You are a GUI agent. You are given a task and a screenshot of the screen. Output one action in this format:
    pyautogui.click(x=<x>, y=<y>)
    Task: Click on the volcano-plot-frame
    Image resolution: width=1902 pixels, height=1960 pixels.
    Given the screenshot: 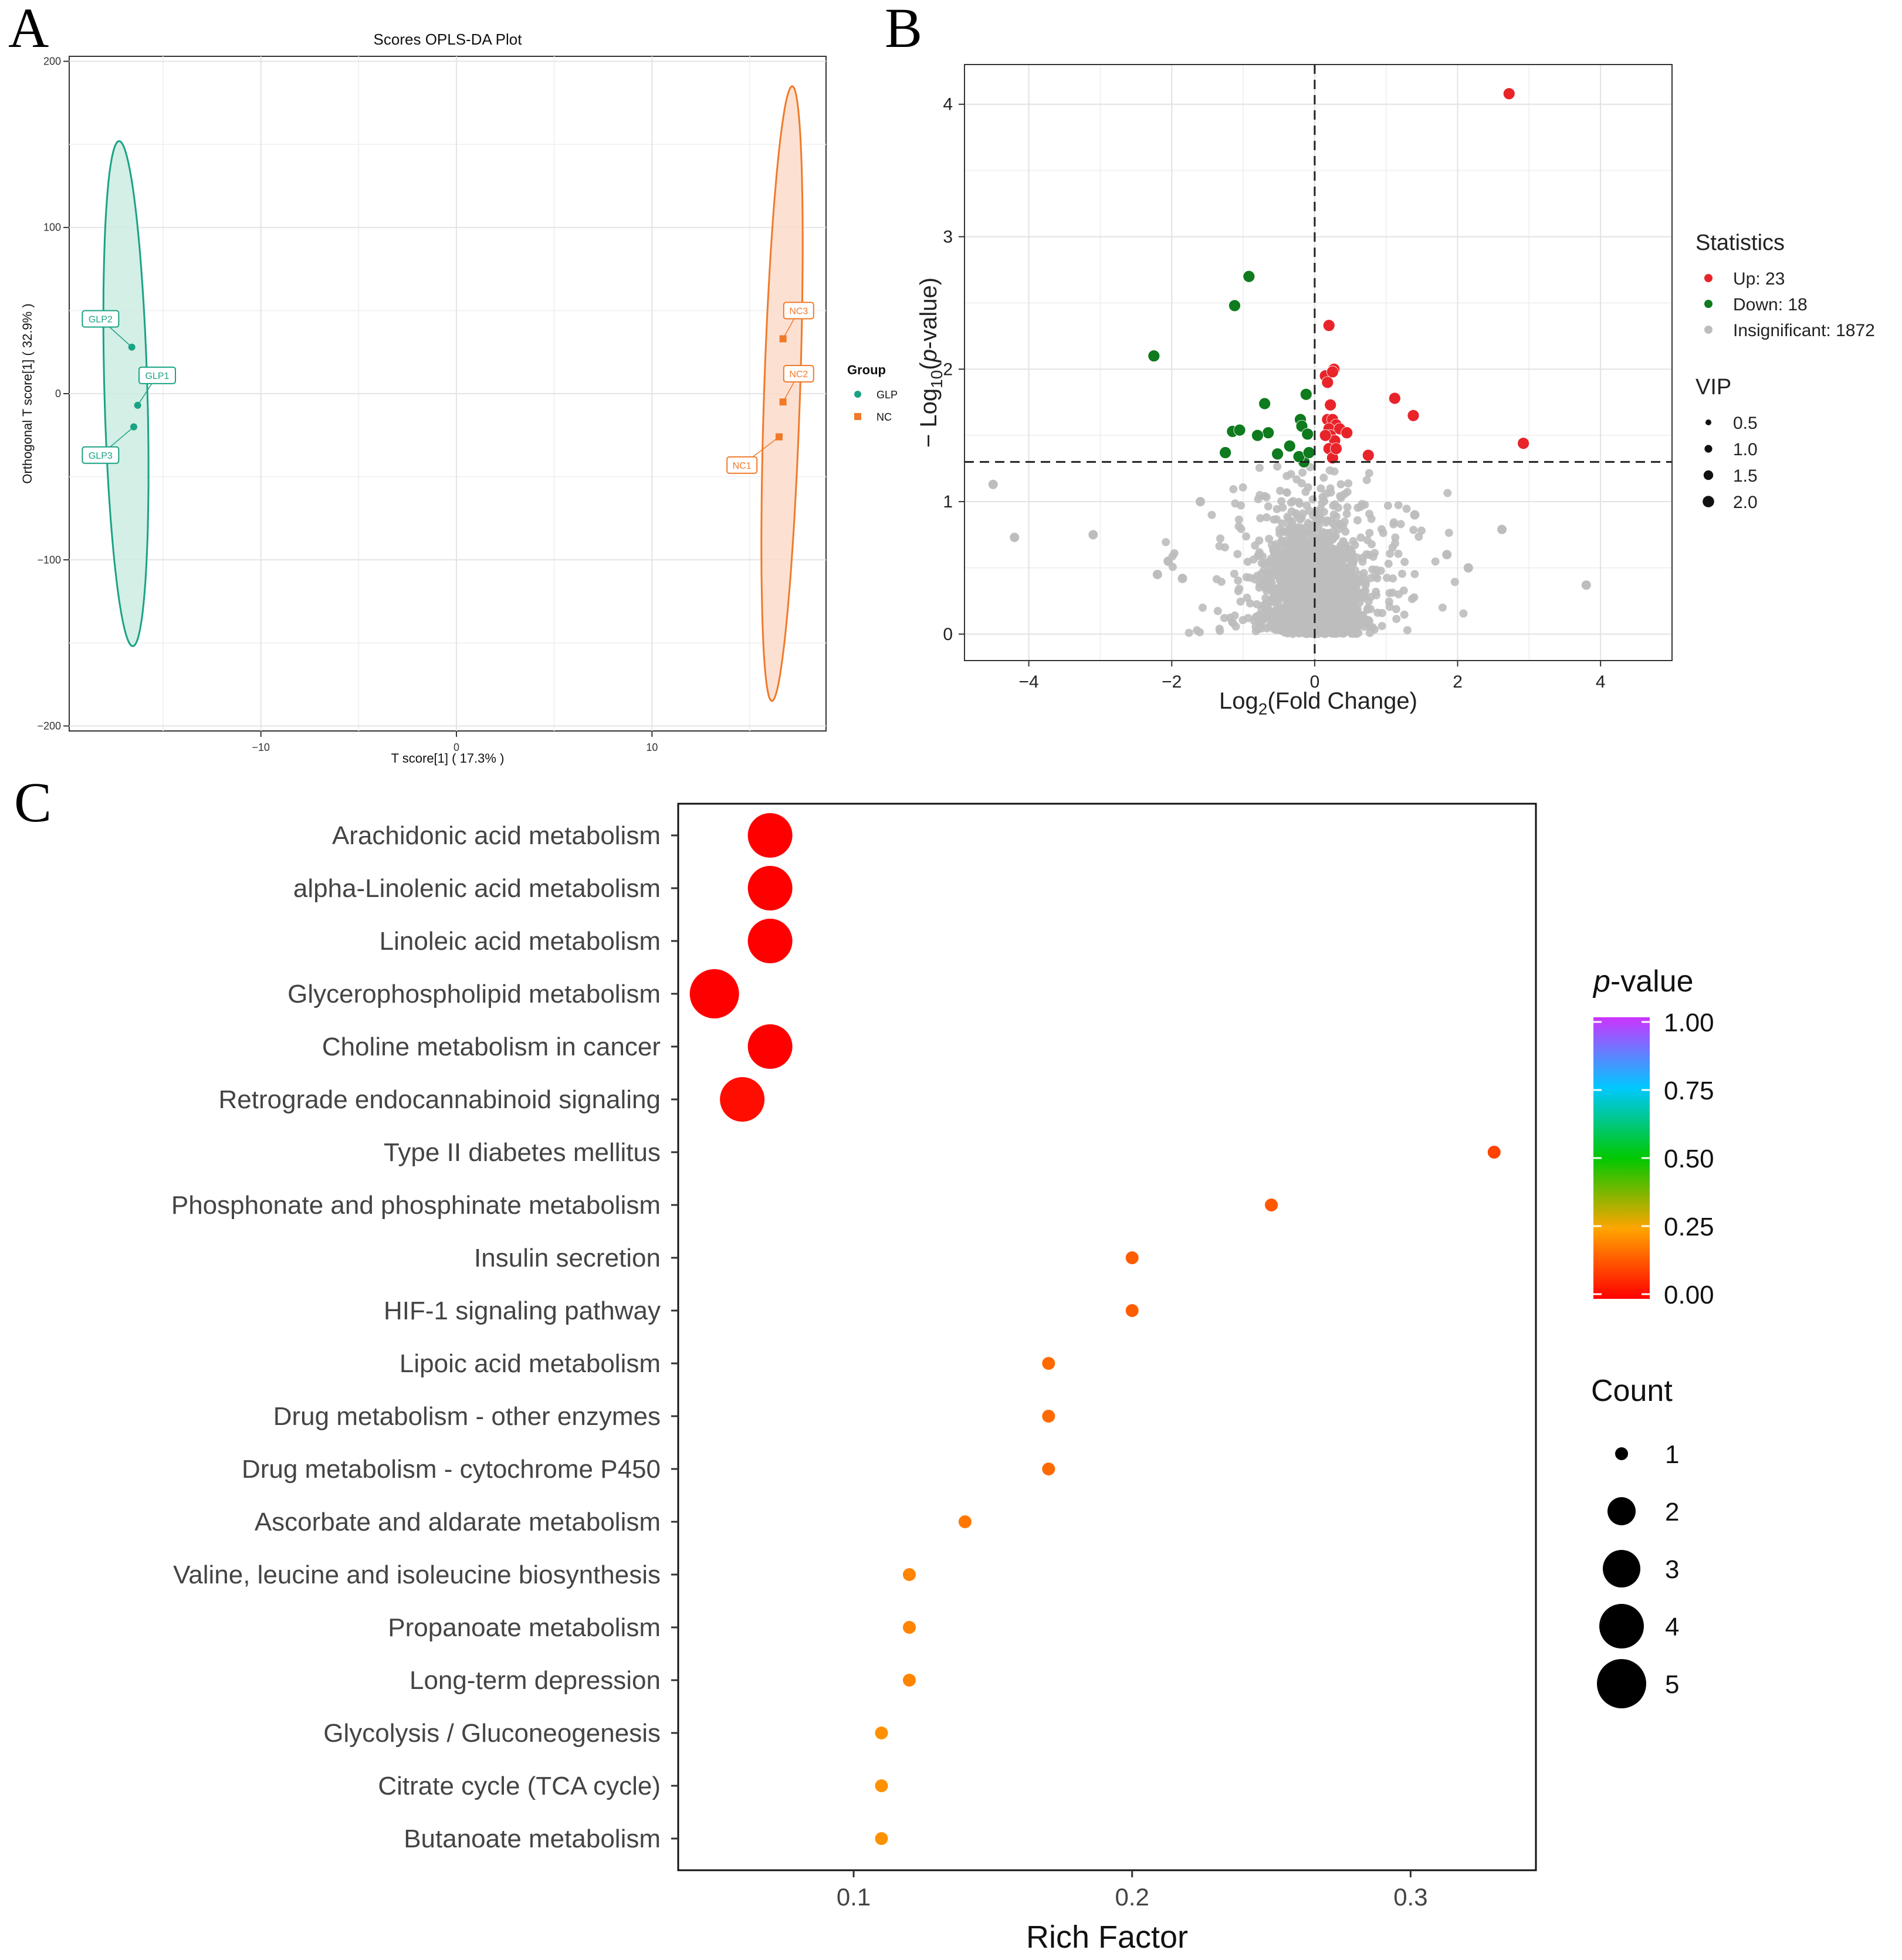 What is the action you would take?
    pyautogui.click(x=1318, y=362)
    